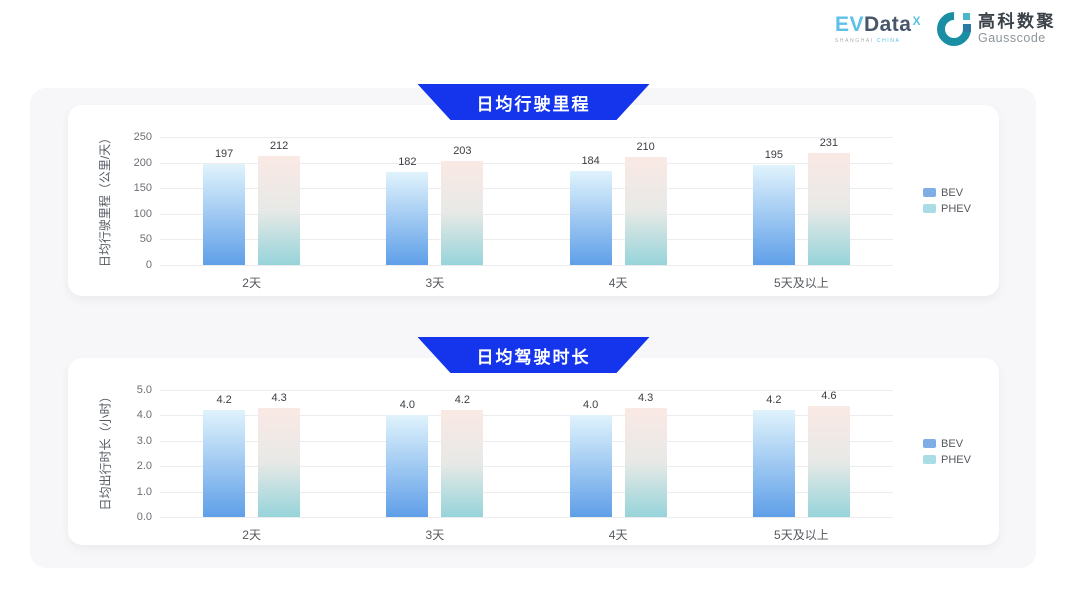 The width and height of the screenshot is (1080, 608). Describe the element at coordinates (133, 201) in the screenshot. I see `y-axis-ticks: 250 200 150 100 50 0` at that location.